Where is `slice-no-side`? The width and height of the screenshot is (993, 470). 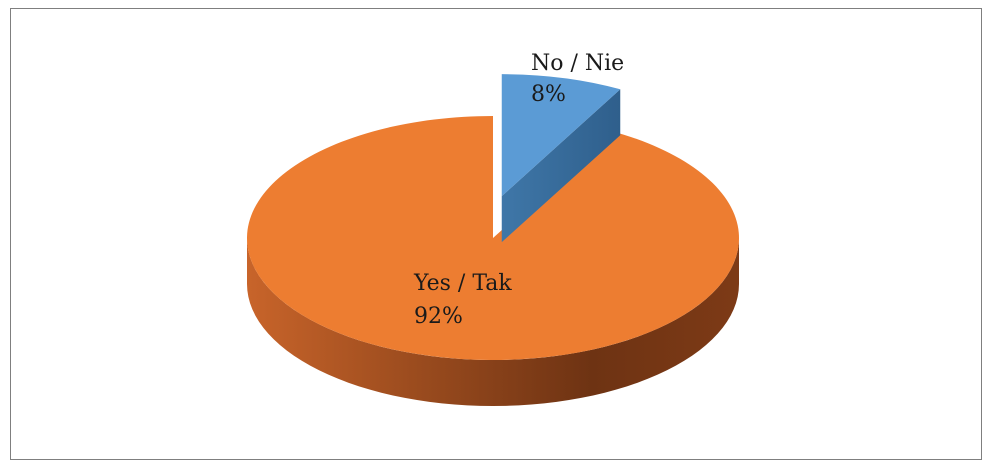 slice-no-side is located at coordinates (561, 166).